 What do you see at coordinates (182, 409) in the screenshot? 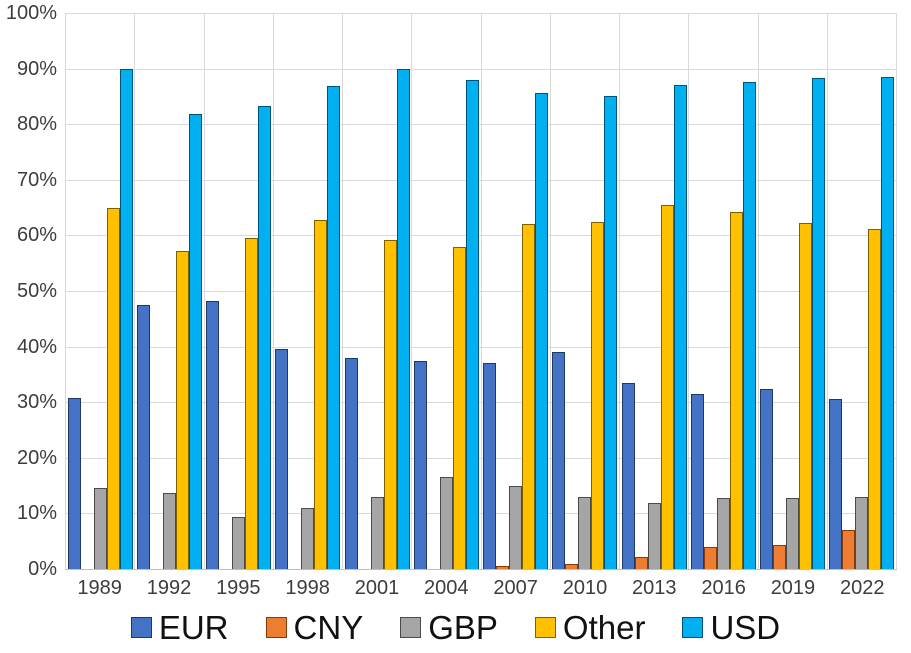
I see `bar-other-1992` at bounding box center [182, 409].